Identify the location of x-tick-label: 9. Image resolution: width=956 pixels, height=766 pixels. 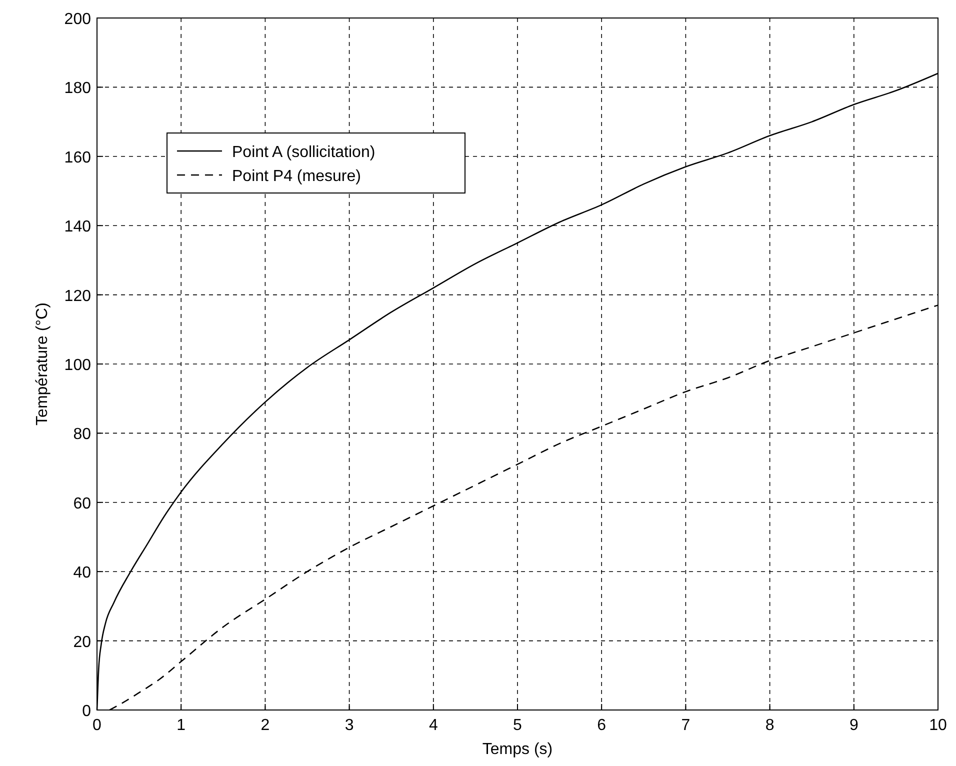
(853, 725).